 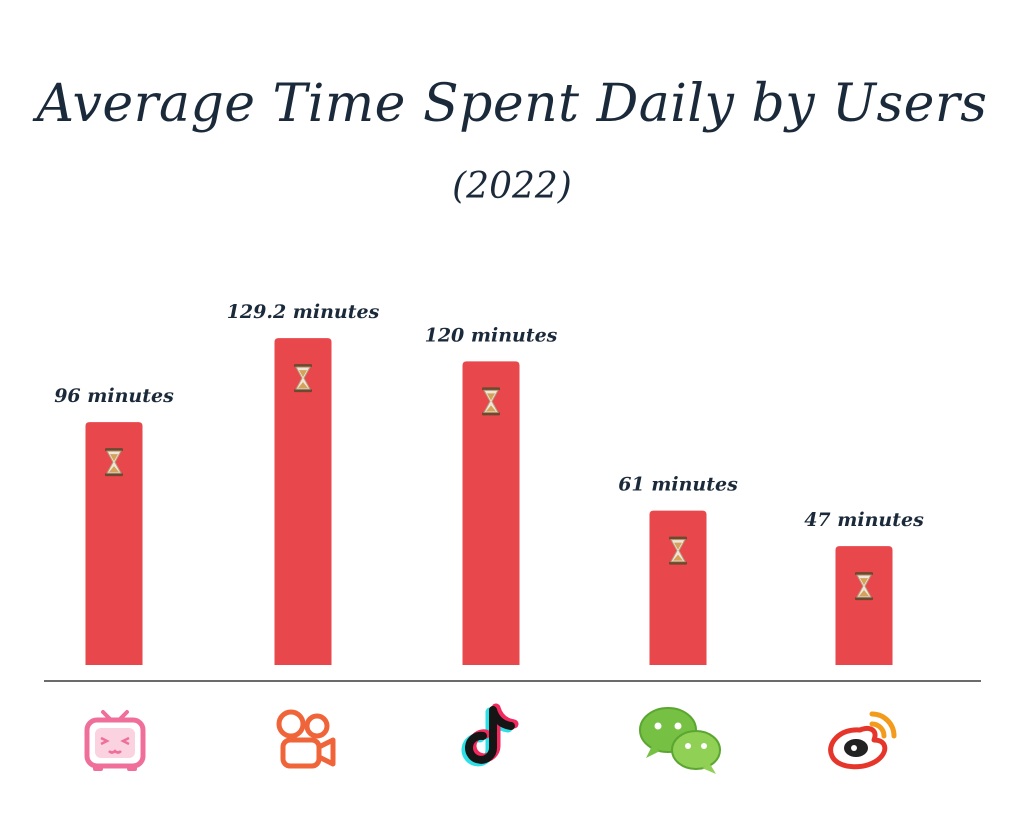 What do you see at coordinates (490, 735) in the screenshot?
I see `tiktok-icon` at bounding box center [490, 735].